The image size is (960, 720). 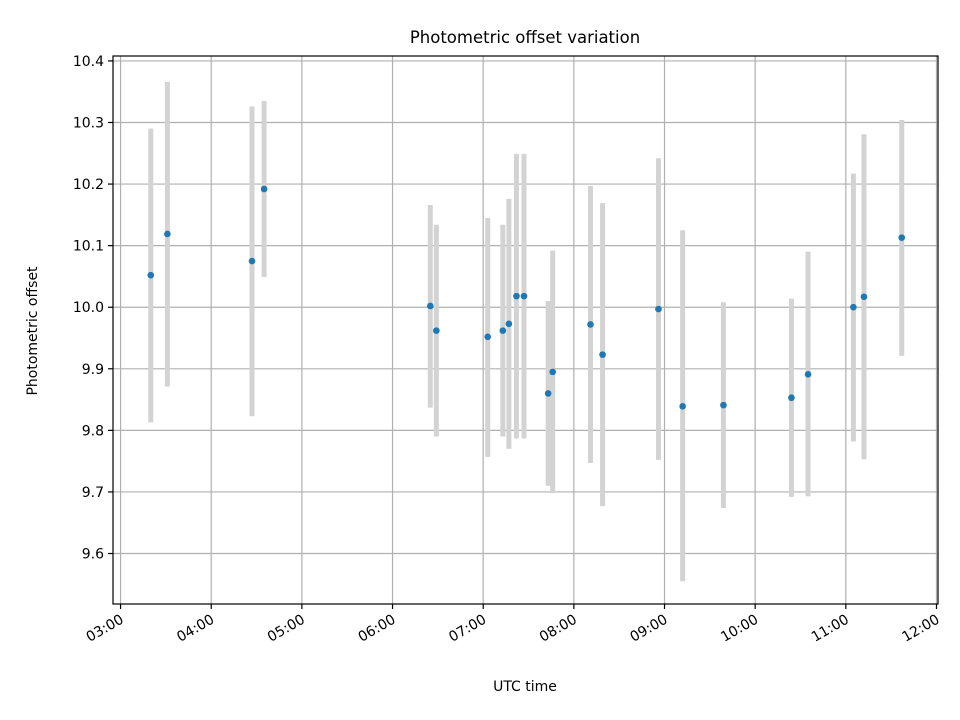 I want to click on y-tick-label: 9.6, so click(x=93, y=555).